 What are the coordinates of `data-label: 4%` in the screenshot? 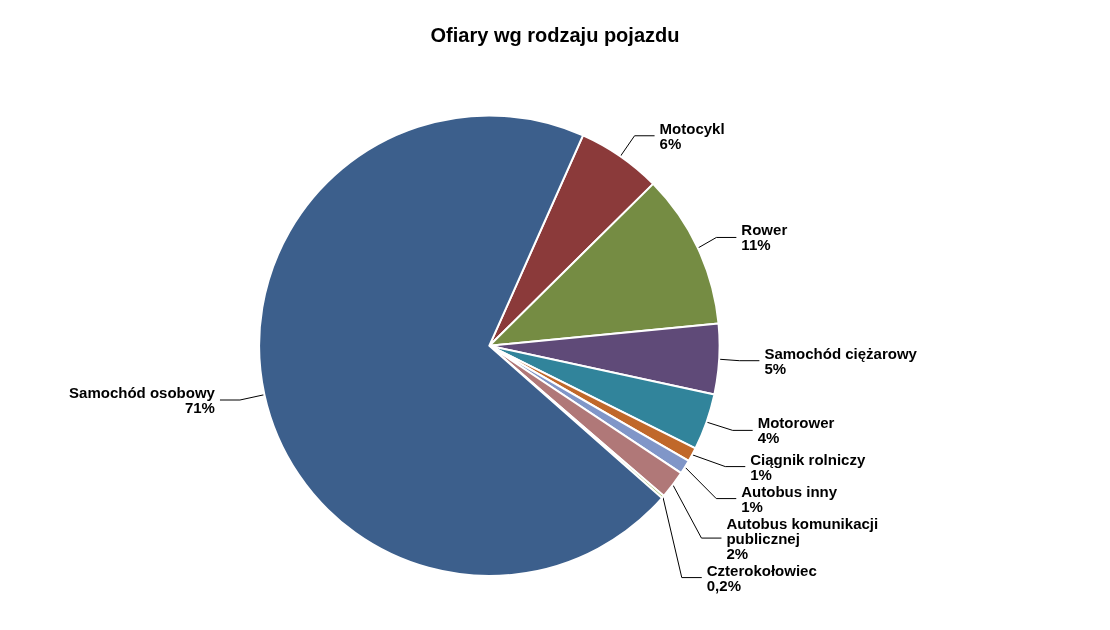 It's located at (768, 438).